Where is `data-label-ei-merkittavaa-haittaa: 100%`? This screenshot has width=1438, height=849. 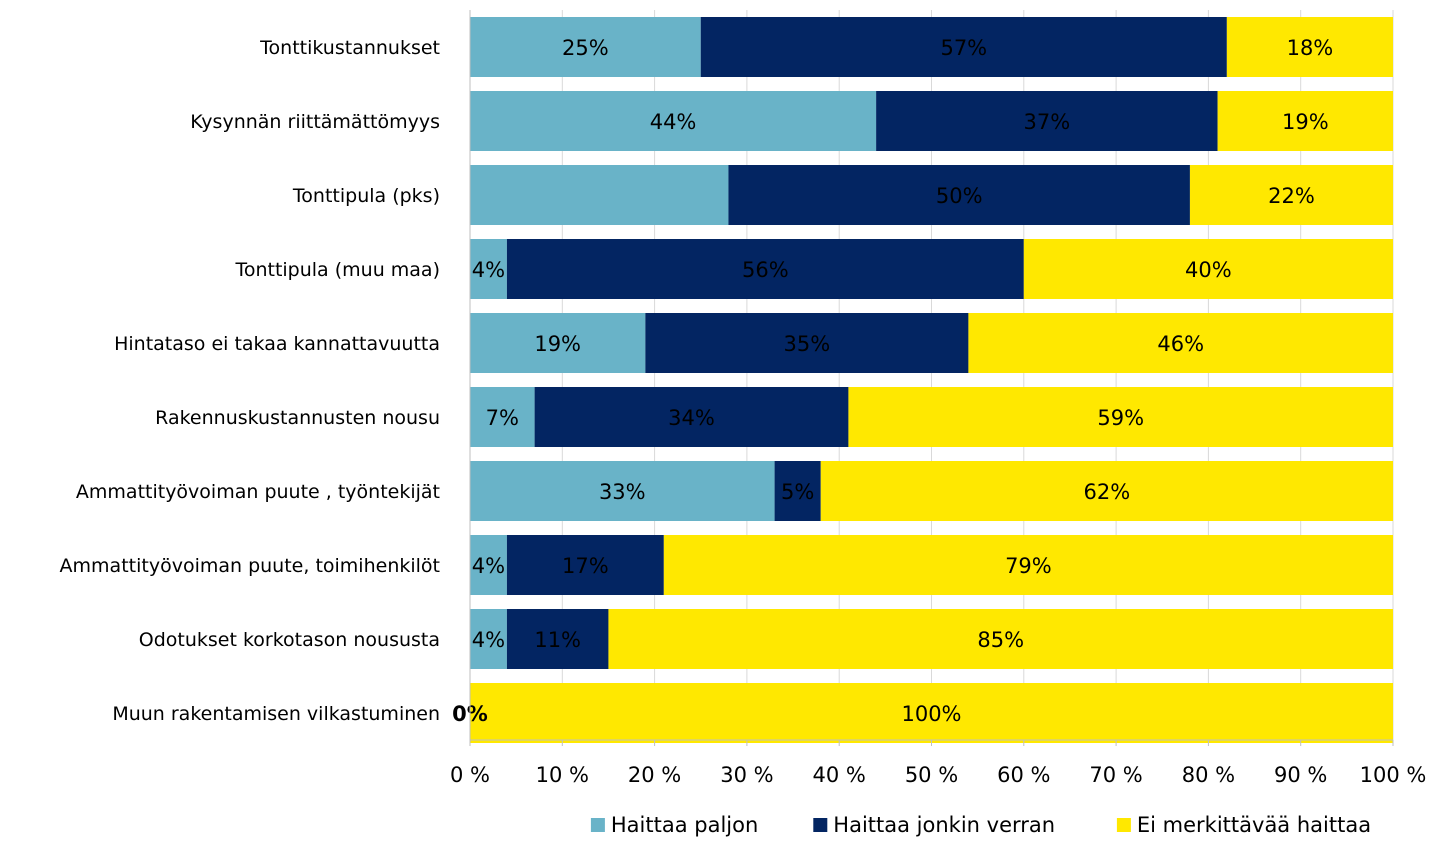
data-label-ei-merkittavaa-haittaa: 100% is located at coordinates (931, 714).